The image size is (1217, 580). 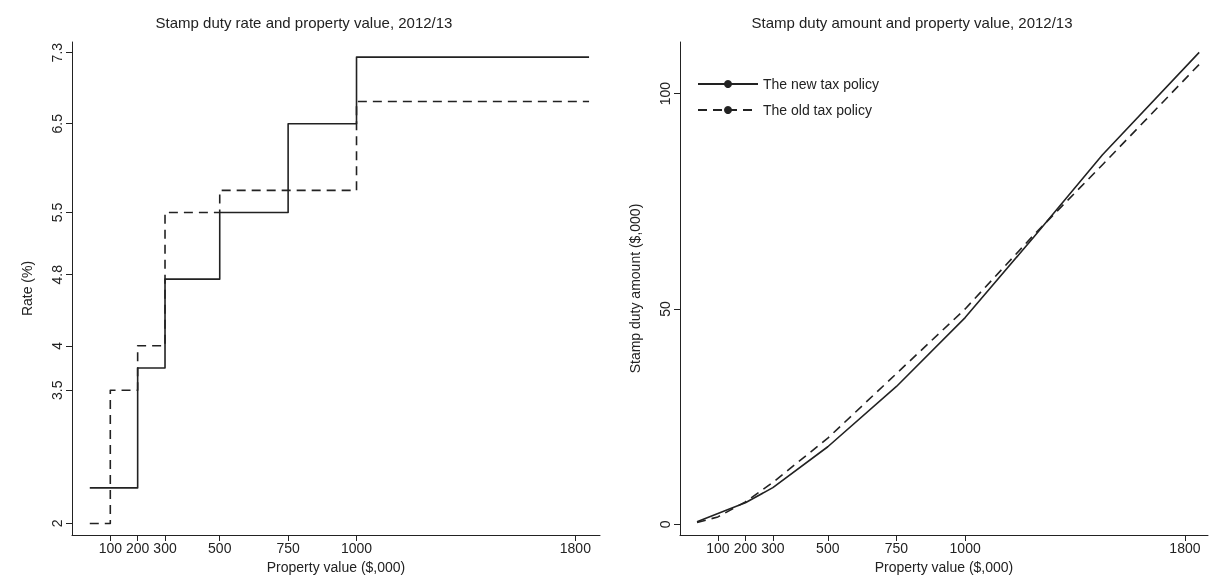 I want to click on chart-title: Stamp duty amount and property value, 2012/13, so click(x=912, y=22).